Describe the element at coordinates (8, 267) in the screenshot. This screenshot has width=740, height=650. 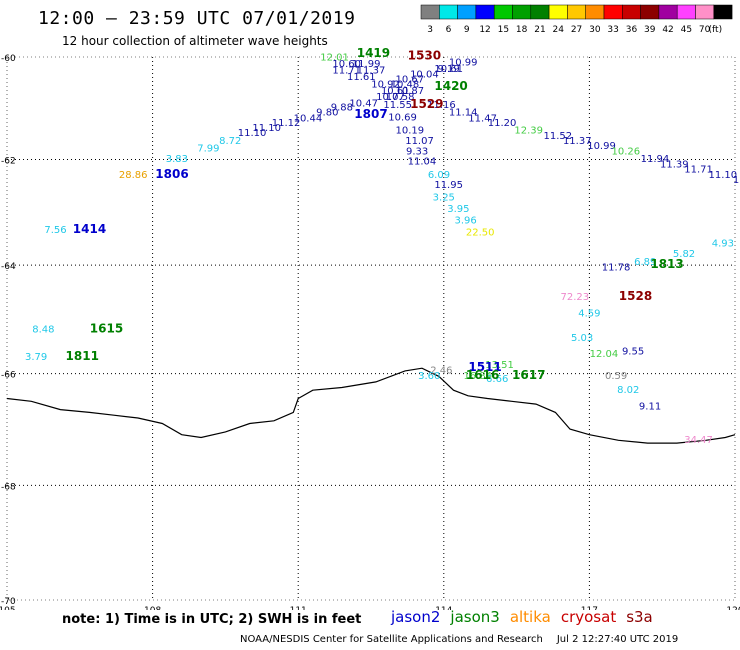
I see `lat-tick-label: -64` at that location.